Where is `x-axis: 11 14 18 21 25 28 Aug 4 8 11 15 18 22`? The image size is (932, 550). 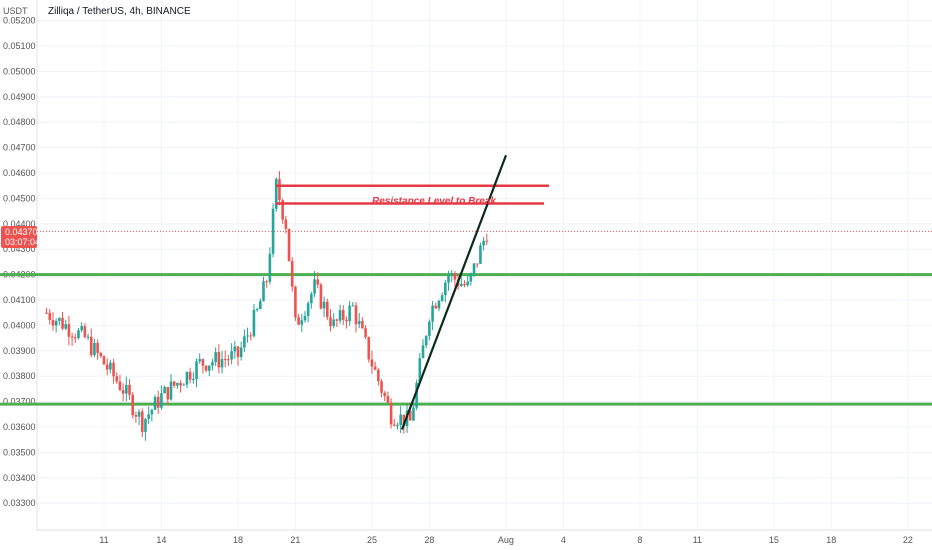 x-axis: 11 14 18 21 25 28 Aug 4 8 11 15 18 22 is located at coordinates (506, 540).